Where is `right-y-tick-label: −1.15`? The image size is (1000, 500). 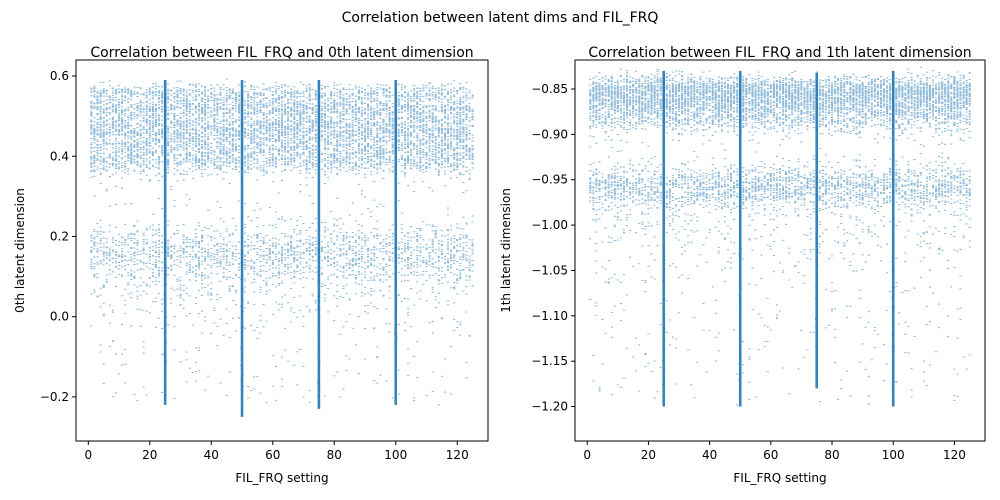 right-y-tick-label: −1.15 is located at coordinates (549, 361).